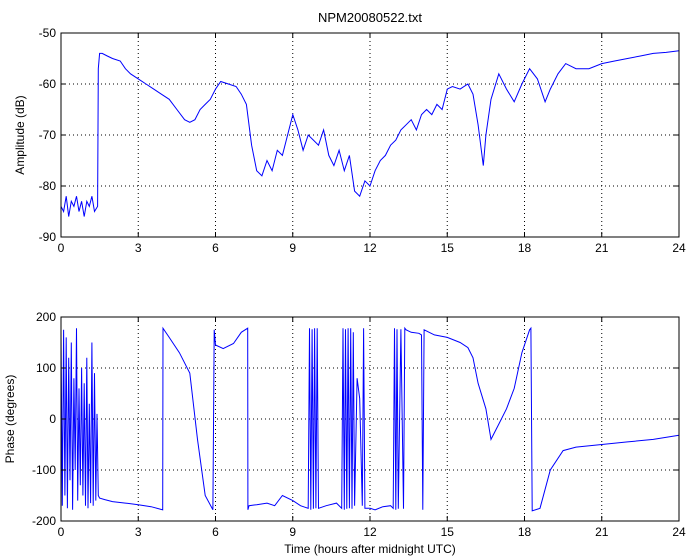 Image resolution: width=693 pixels, height=560 pixels. What do you see at coordinates (48, 135) in the screenshot?
I see `y-tick-label: -70` at bounding box center [48, 135].